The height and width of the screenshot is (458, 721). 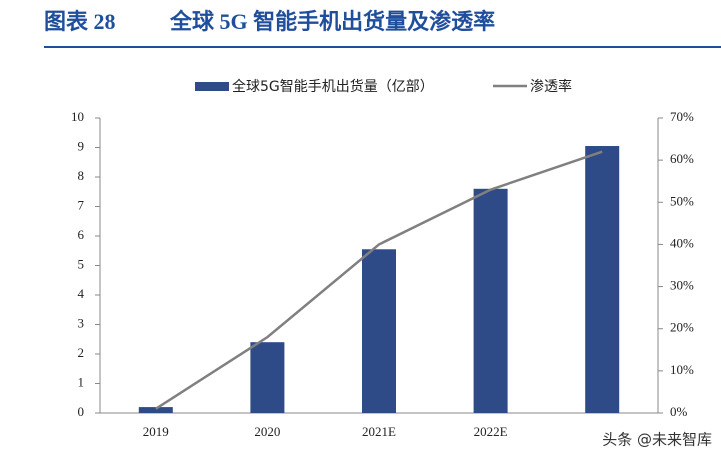 What do you see at coordinates (156, 431) in the screenshot?
I see `x-tick-label: 2019` at bounding box center [156, 431].